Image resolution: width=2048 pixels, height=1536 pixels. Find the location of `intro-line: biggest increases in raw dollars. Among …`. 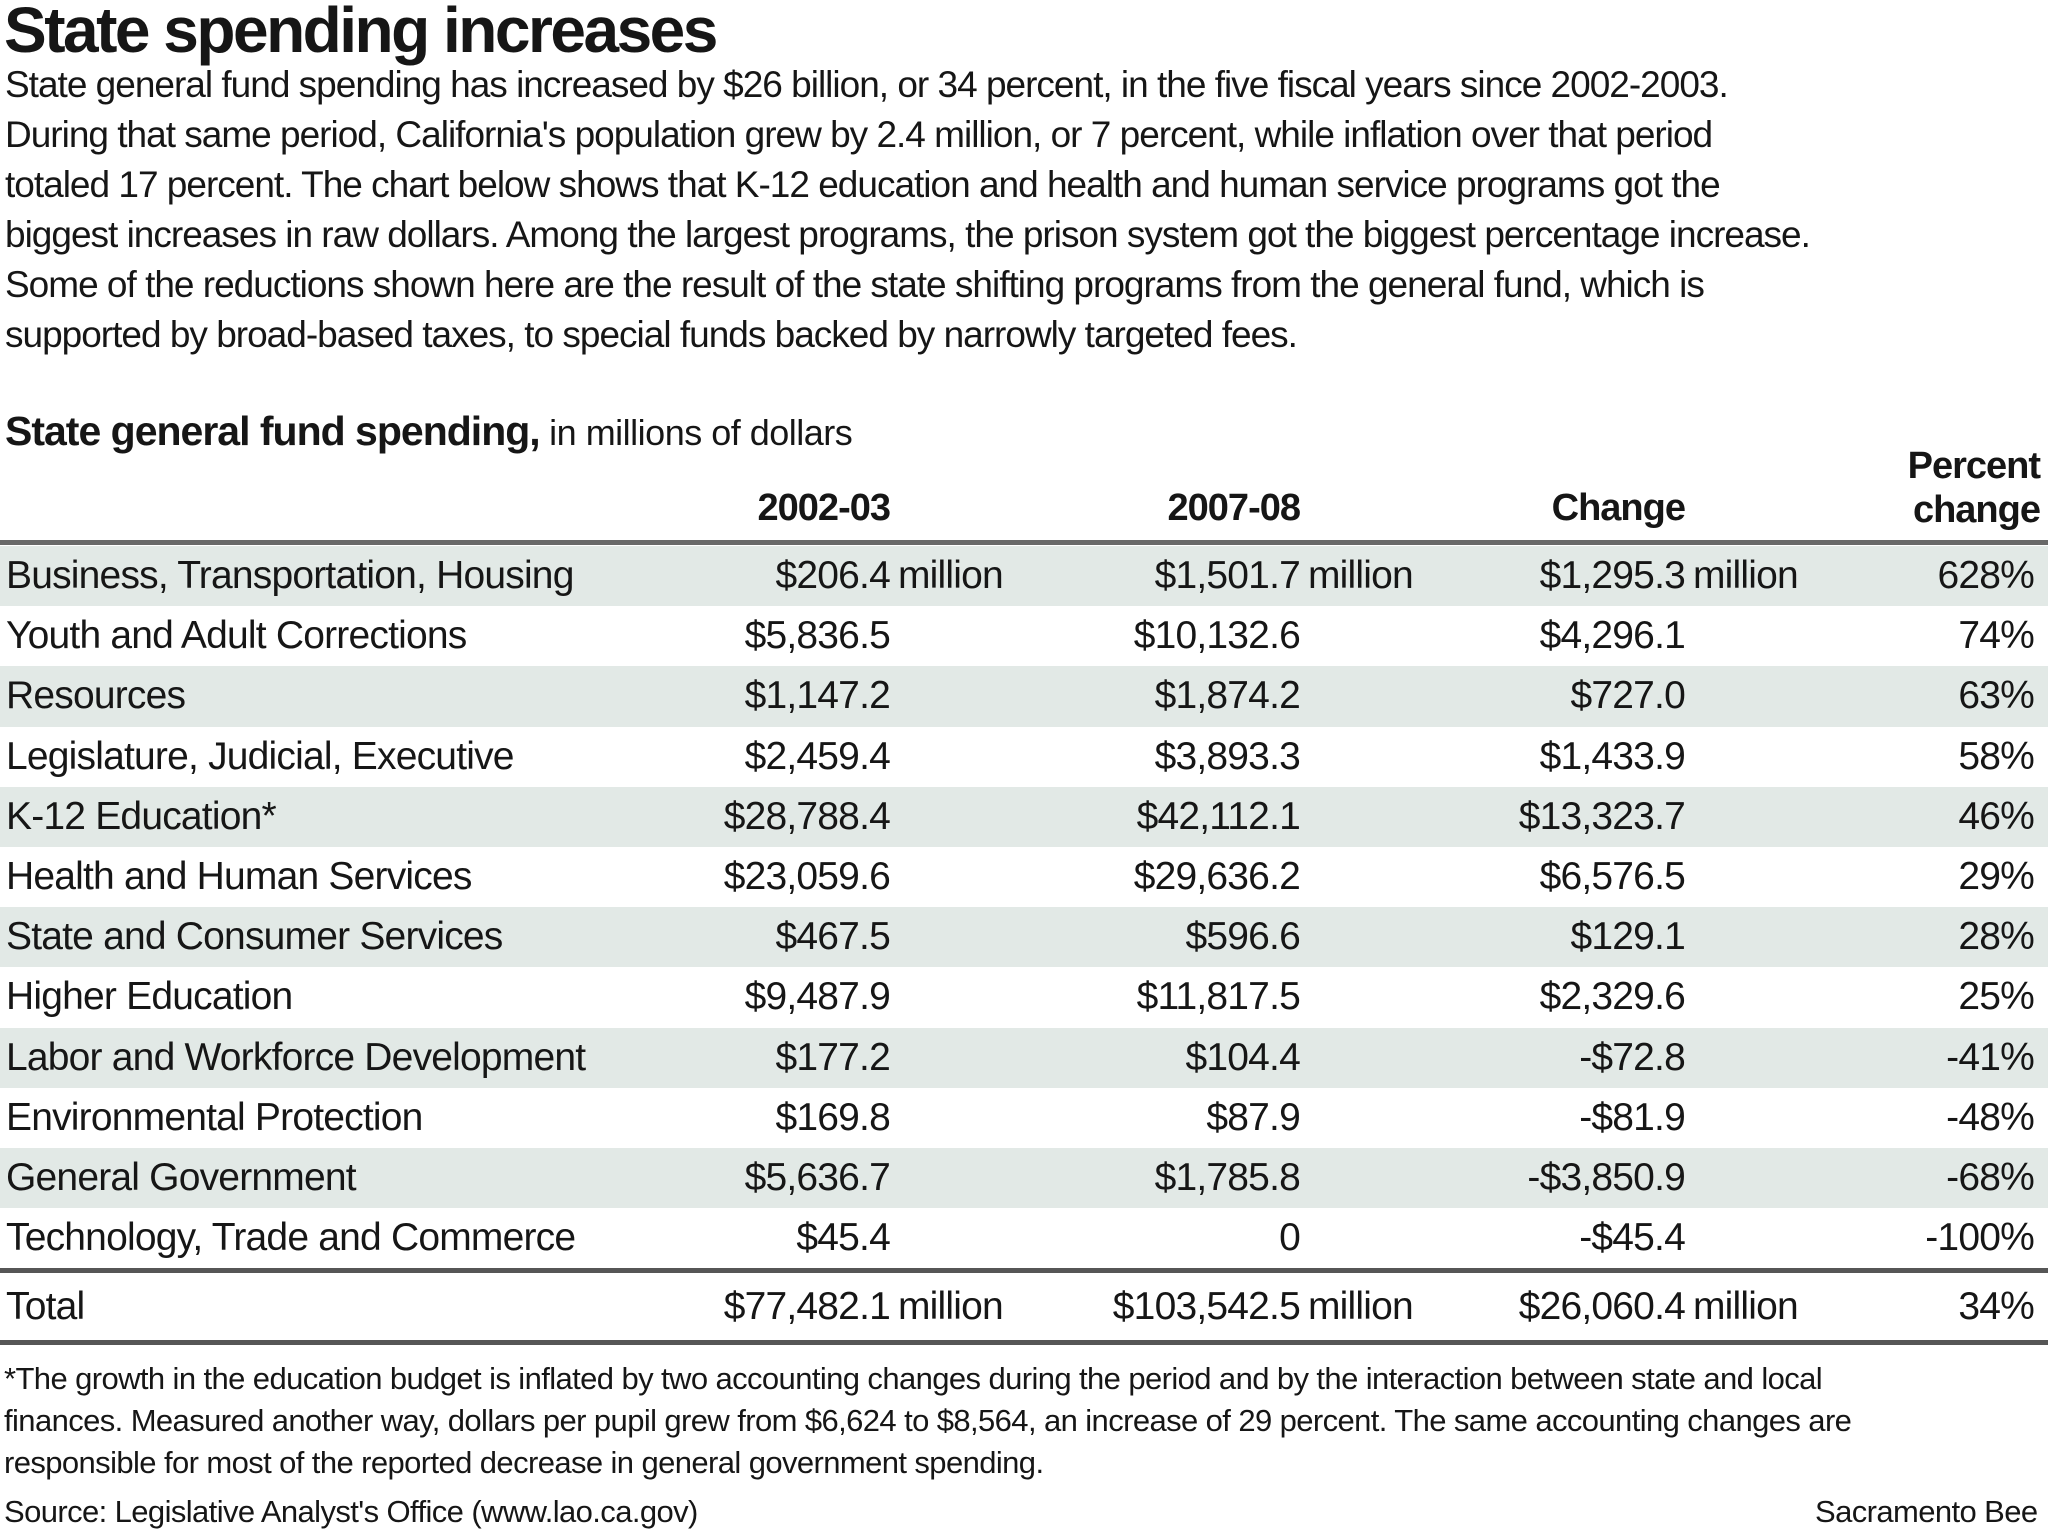

intro-line: biggest increases in raw dollars. Among … is located at coordinates (908, 234).